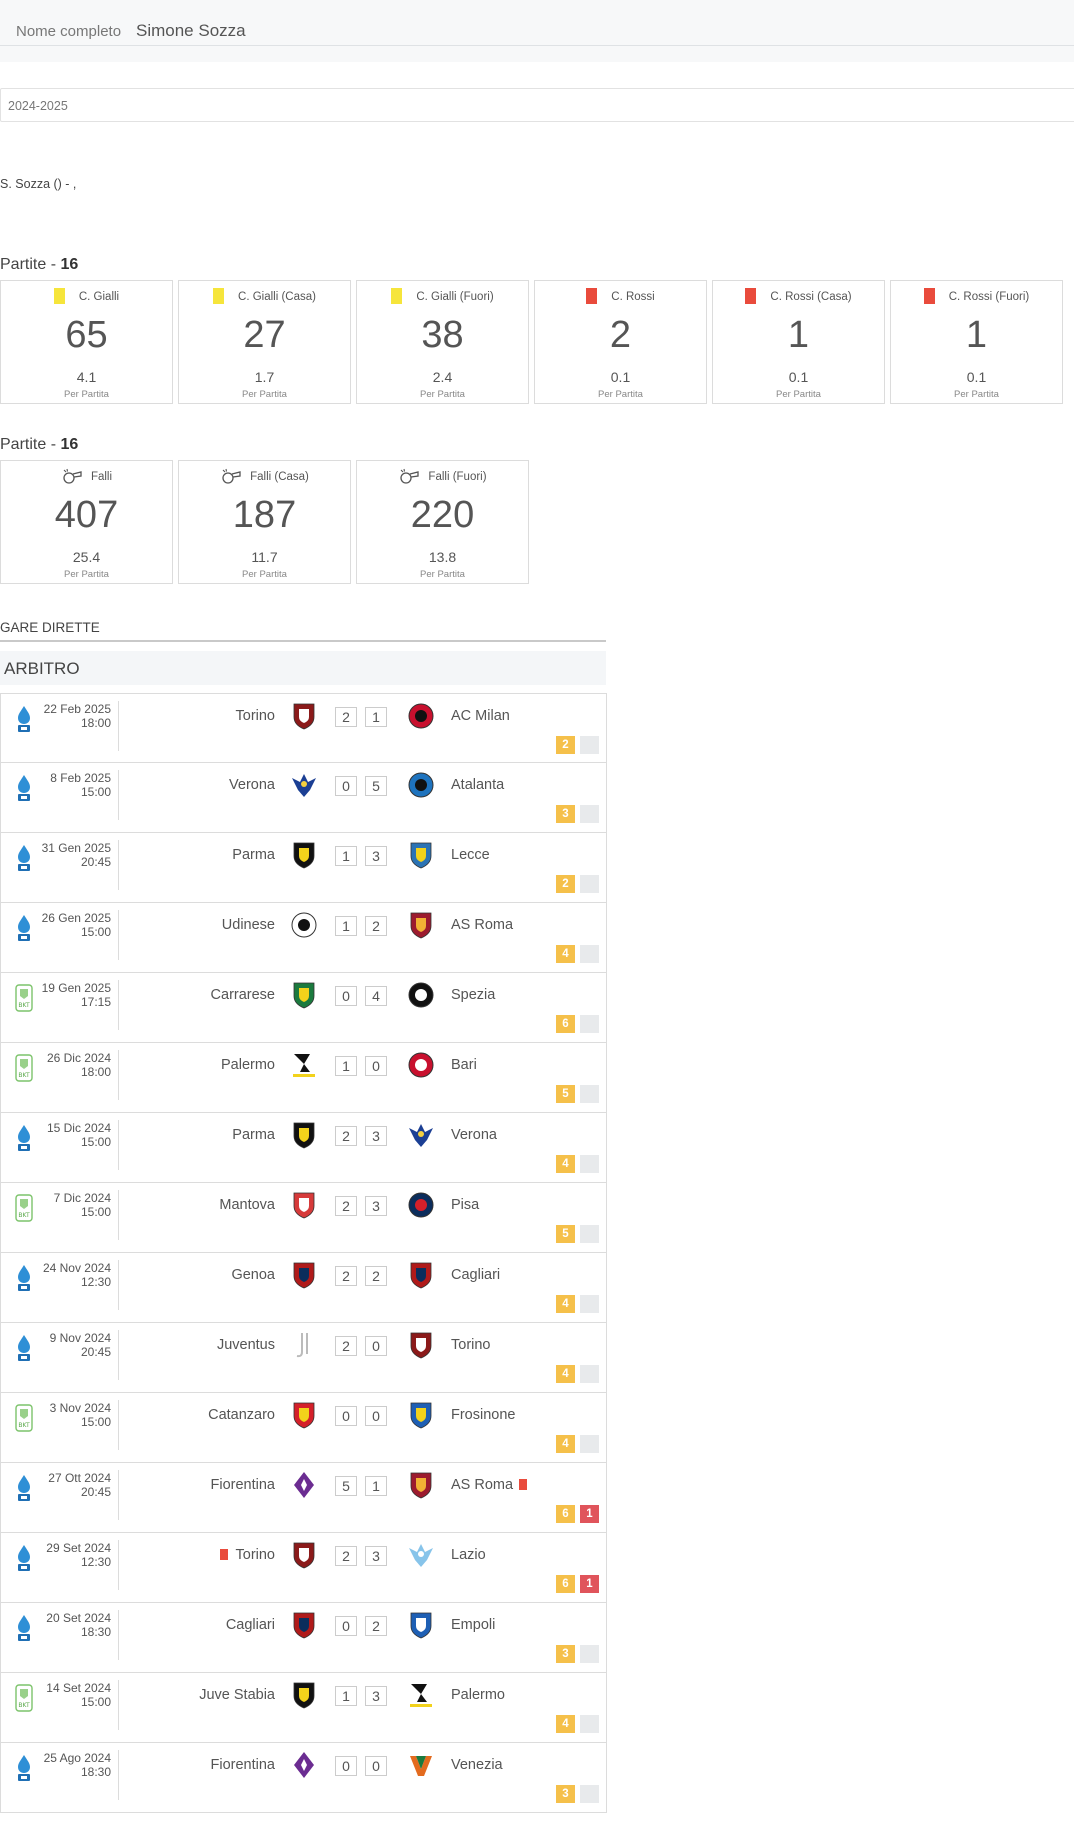  I want to click on match-row: 31 Gen 2025 20:45 Parma 1 3 Lecce 2, so click(303, 868).